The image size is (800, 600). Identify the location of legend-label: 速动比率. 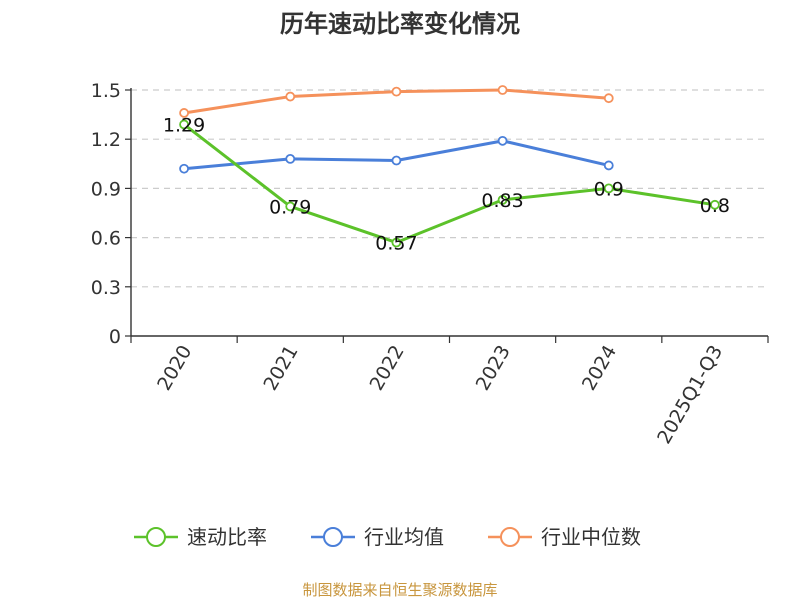
(227, 537).